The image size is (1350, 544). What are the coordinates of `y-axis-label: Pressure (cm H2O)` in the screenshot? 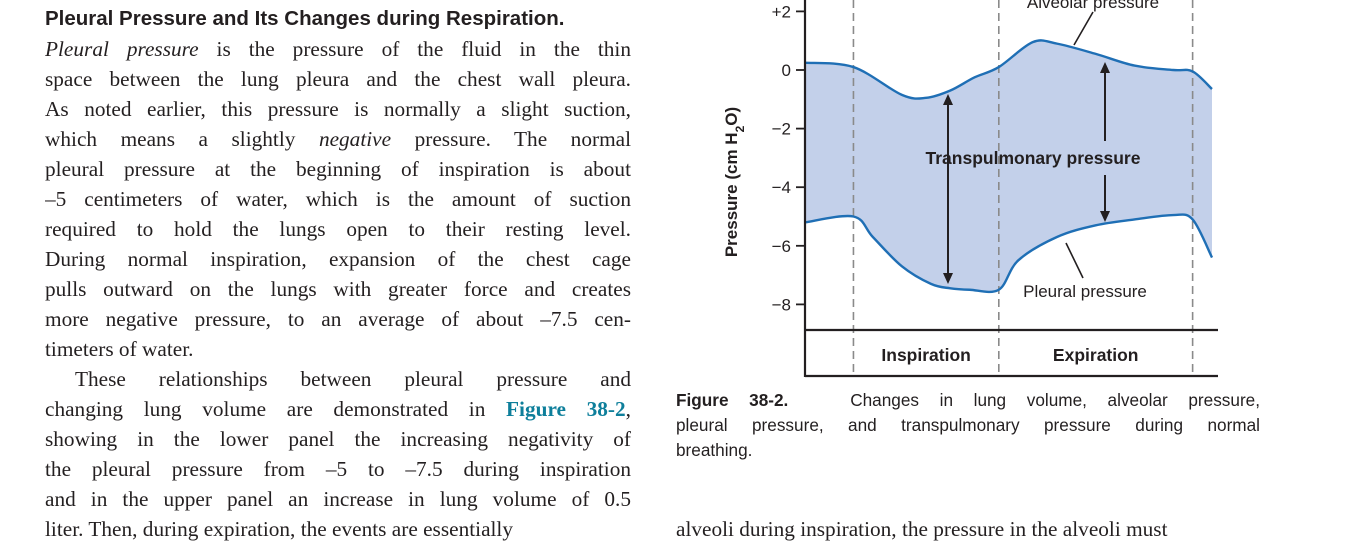 It's located at (734, 182).